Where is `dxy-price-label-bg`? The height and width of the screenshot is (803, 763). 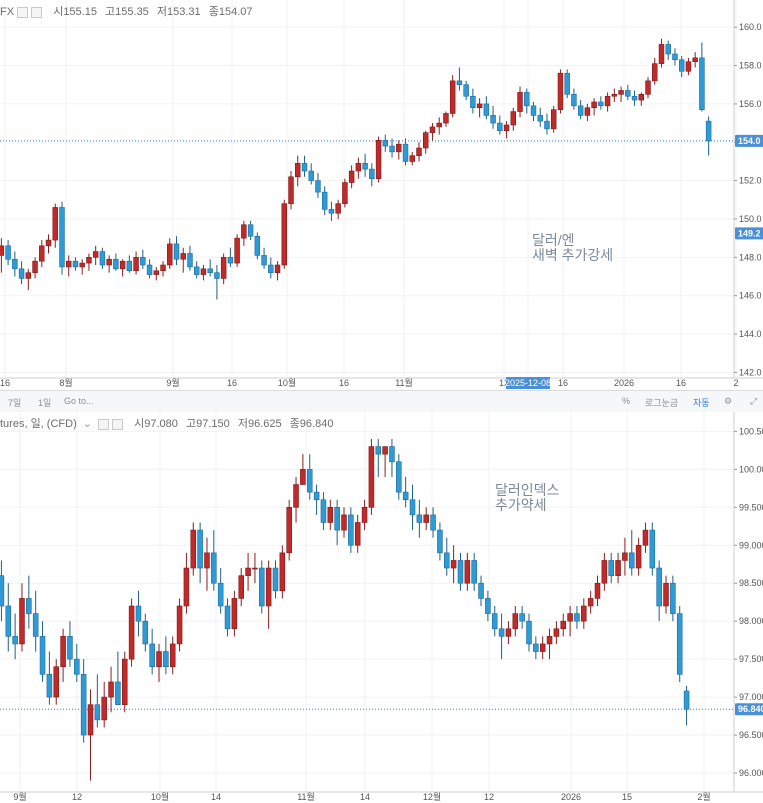 dxy-price-label-bg is located at coordinates (749, 709).